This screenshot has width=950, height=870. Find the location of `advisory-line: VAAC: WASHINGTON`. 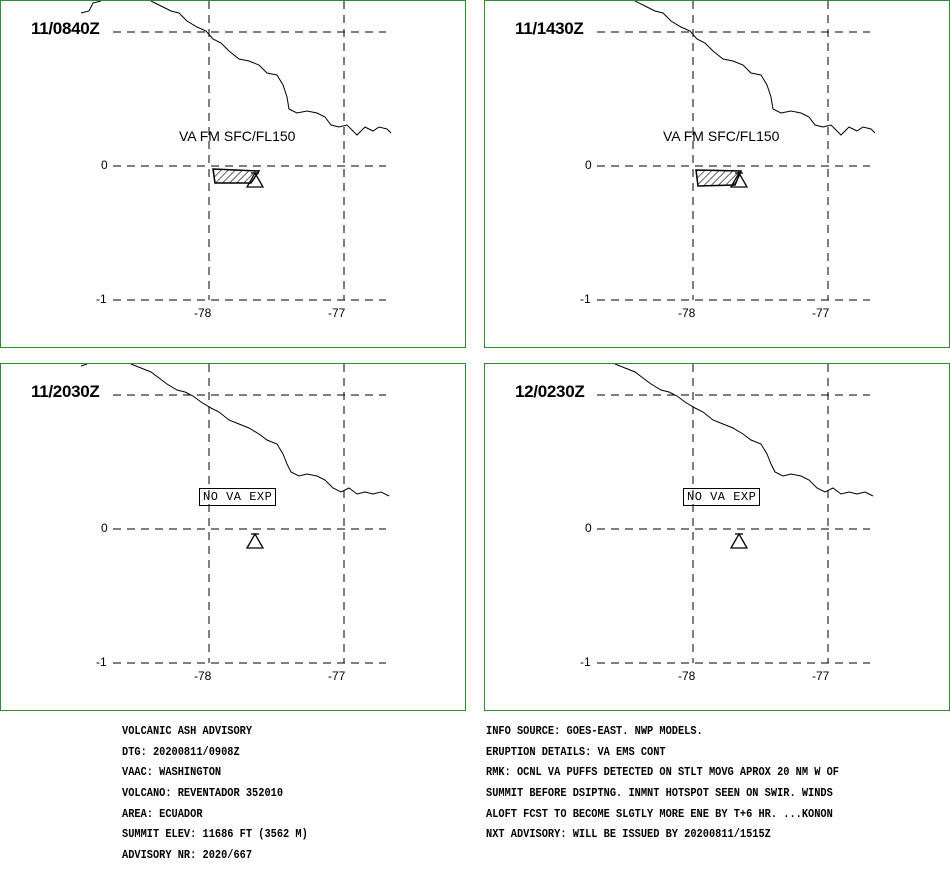

advisory-line: VAAC: WASHINGTON is located at coordinates (172, 772).